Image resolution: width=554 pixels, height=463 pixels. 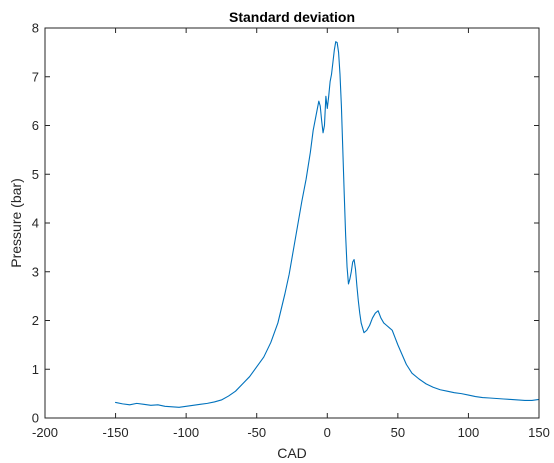 What do you see at coordinates (35, 418) in the screenshot?
I see `y-tick-label: 0` at bounding box center [35, 418].